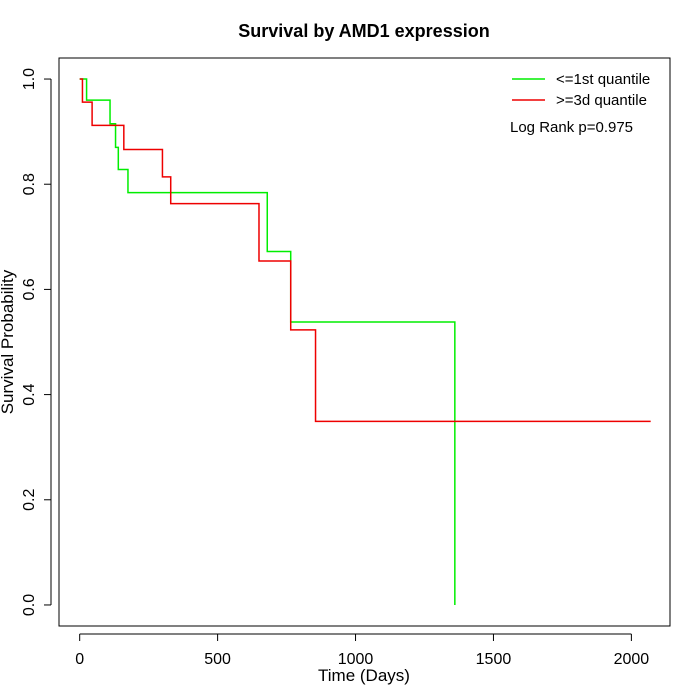 The image size is (700, 700). Describe the element at coordinates (632, 659) in the screenshot. I see `x-tick-label: 2000` at that location.